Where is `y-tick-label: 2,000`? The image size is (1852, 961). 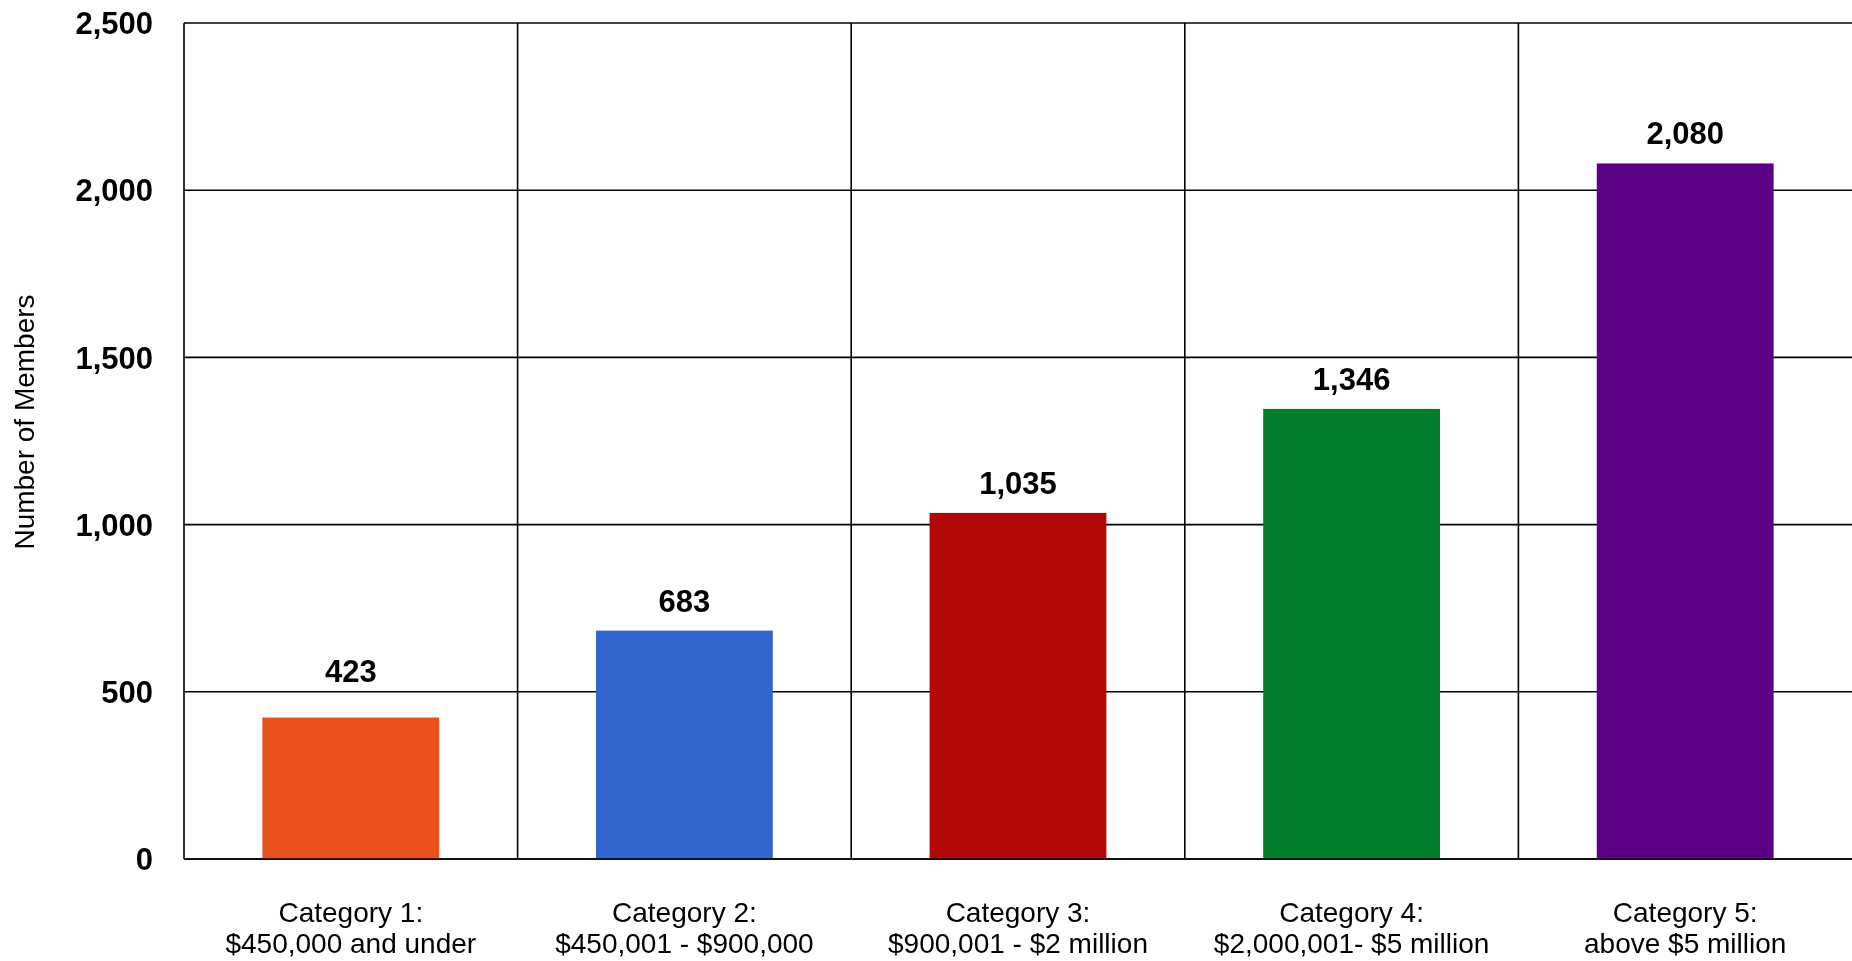
y-tick-label: 2,000 is located at coordinates (114, 191).